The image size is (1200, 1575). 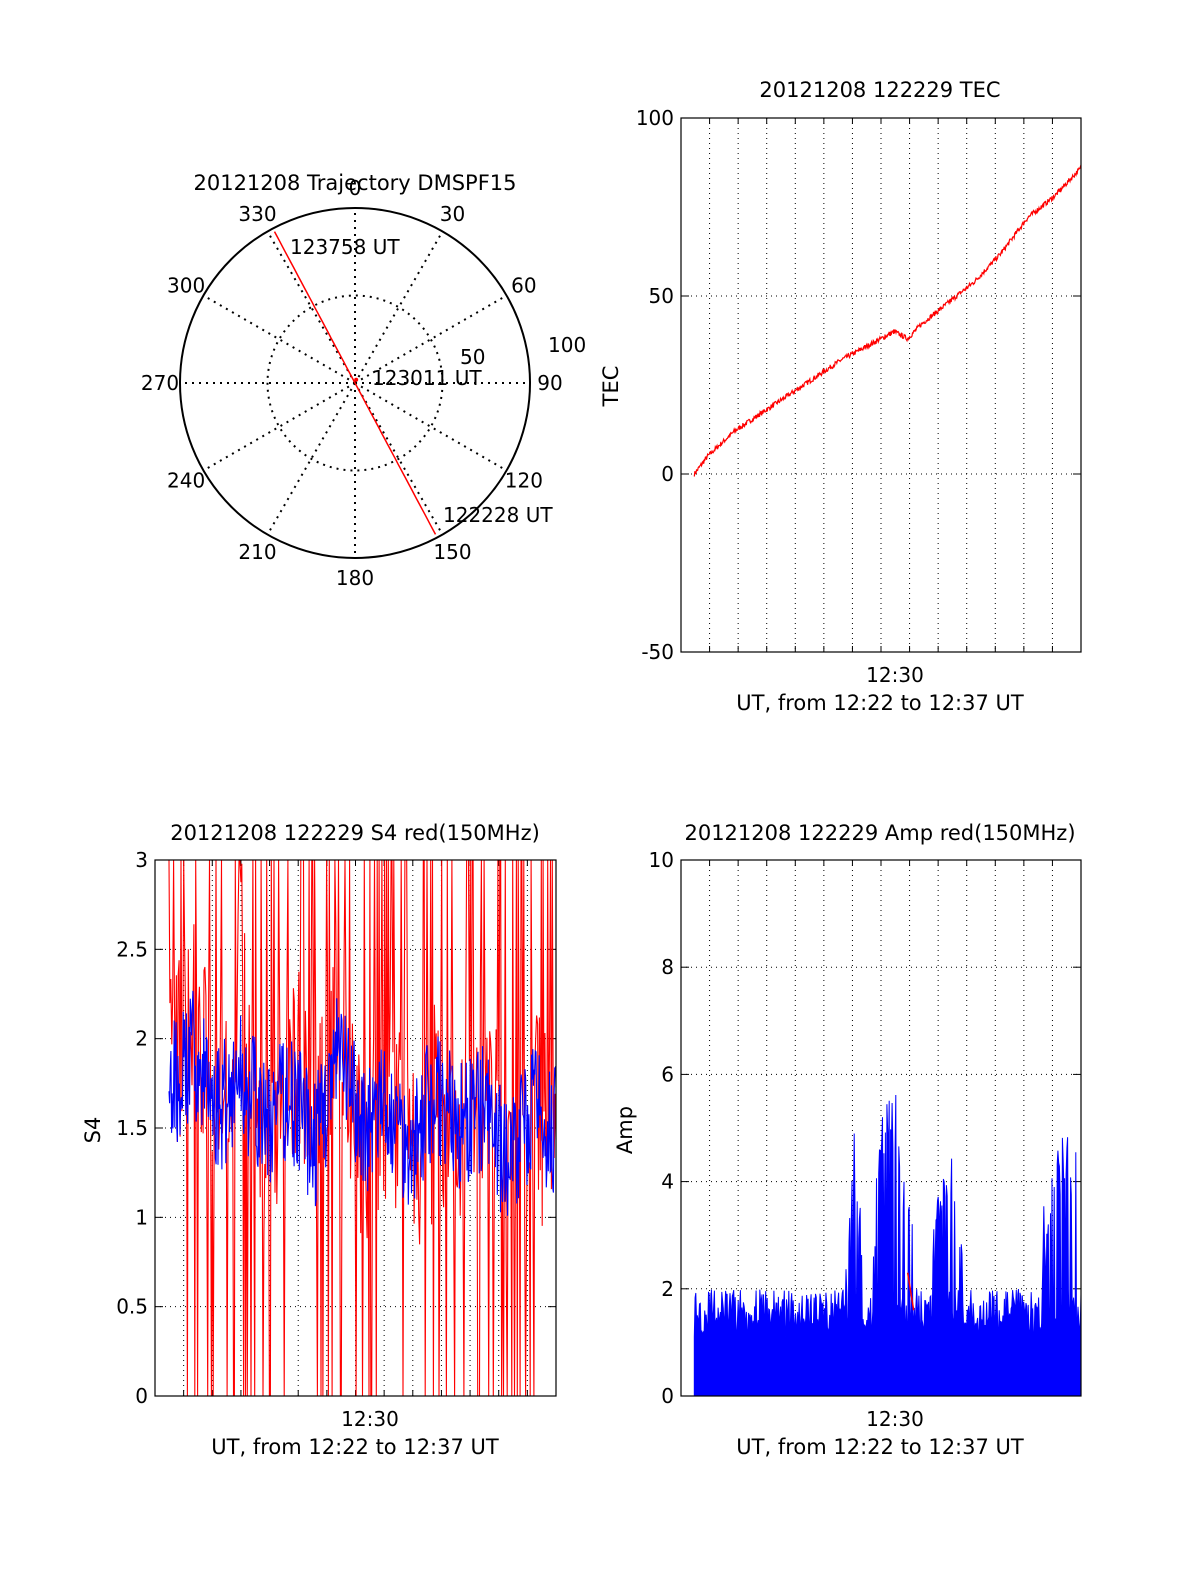 I want to click on amp-ytick-label: 0, so click(x=667, y=1396).